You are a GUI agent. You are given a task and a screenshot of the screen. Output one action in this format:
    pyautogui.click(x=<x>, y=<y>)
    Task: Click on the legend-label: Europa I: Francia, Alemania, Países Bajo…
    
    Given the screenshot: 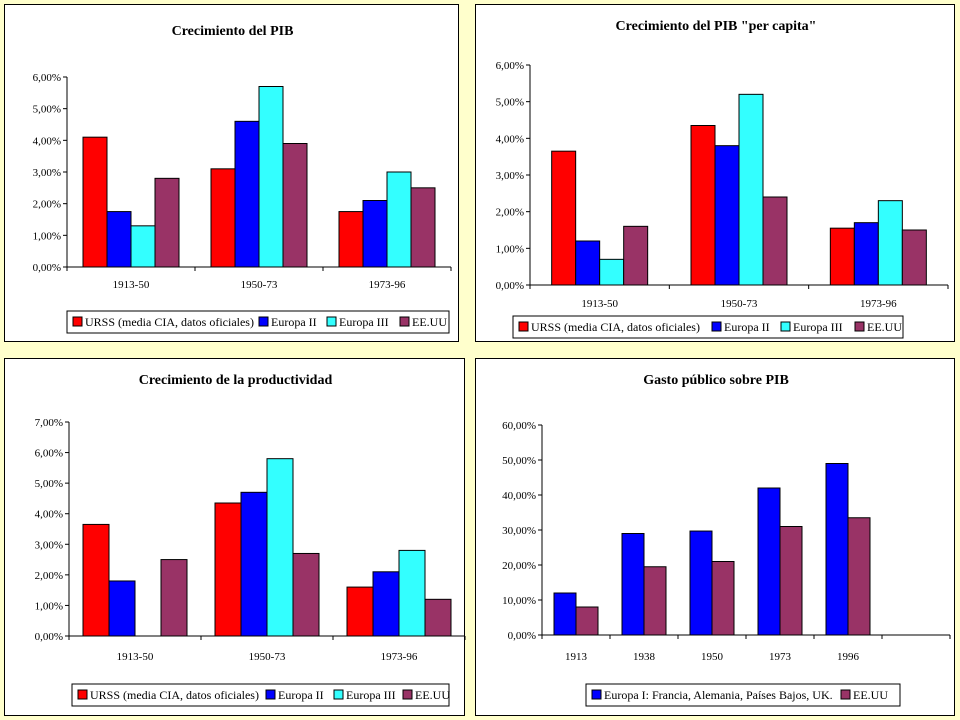 What is the action you would take?
    pyautogui.click(x=718, y=695)
    